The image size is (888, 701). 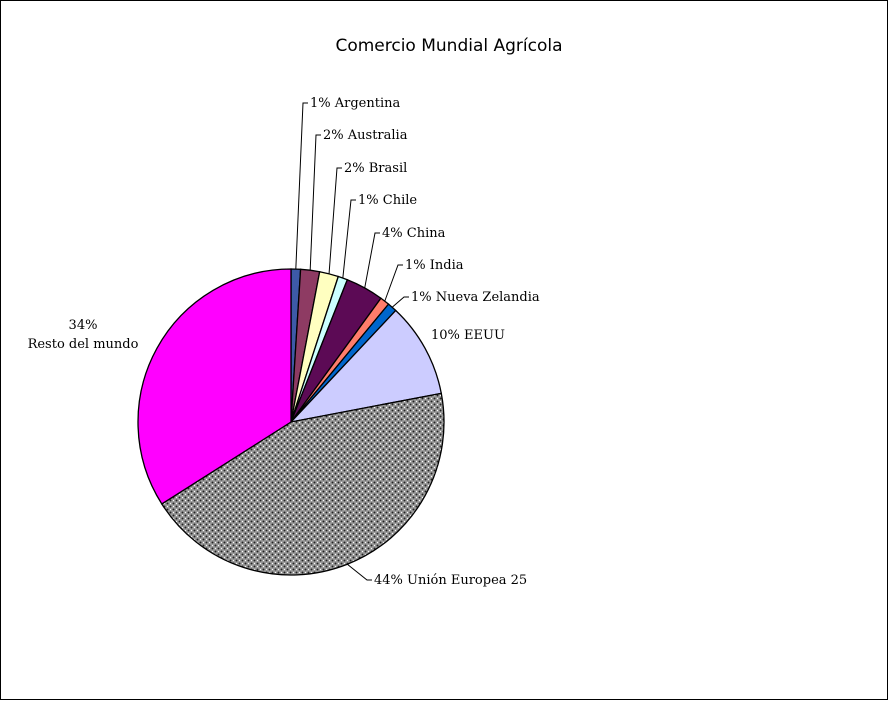 What do you see at coordinates (387, 200) in the screenshot?
I see `slice-label: 1% Chile` at bounding box center [387, 200].